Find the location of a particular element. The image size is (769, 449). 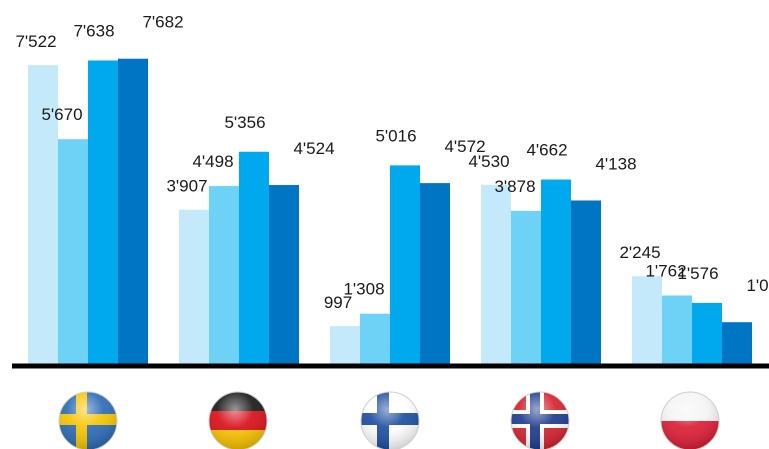

value-label-sweden-2: 5'670 is located at coordinates (61, 114).